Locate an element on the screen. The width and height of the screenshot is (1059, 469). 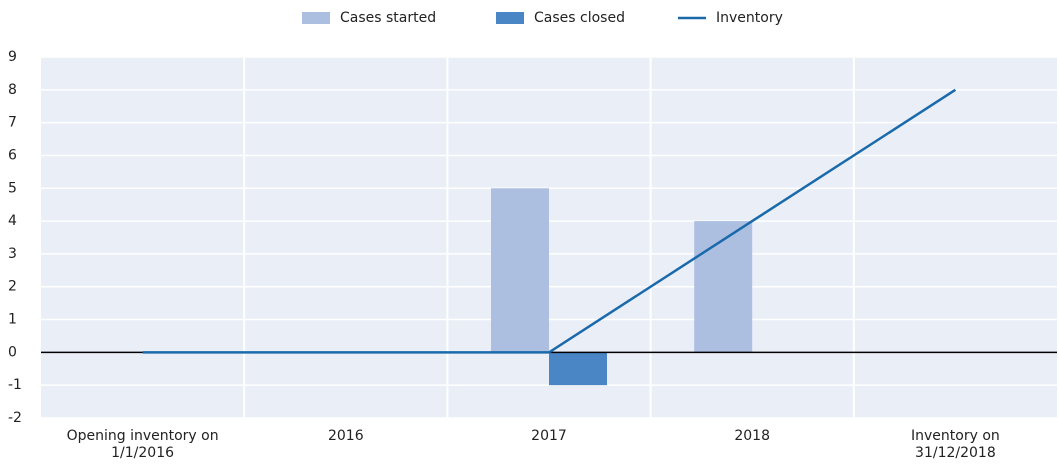
y-tick-label: 6 is located at coordinates (12, 155).